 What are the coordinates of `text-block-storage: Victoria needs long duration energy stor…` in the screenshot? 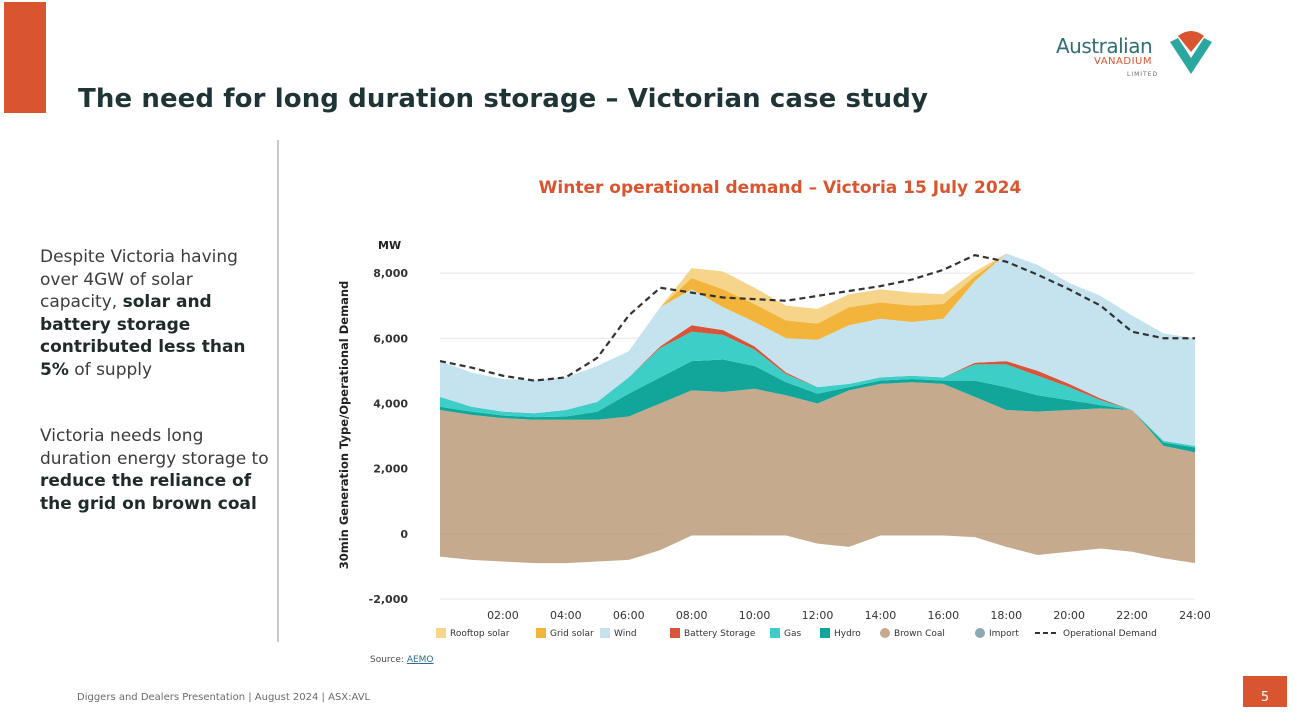 It's located at (156, 470).